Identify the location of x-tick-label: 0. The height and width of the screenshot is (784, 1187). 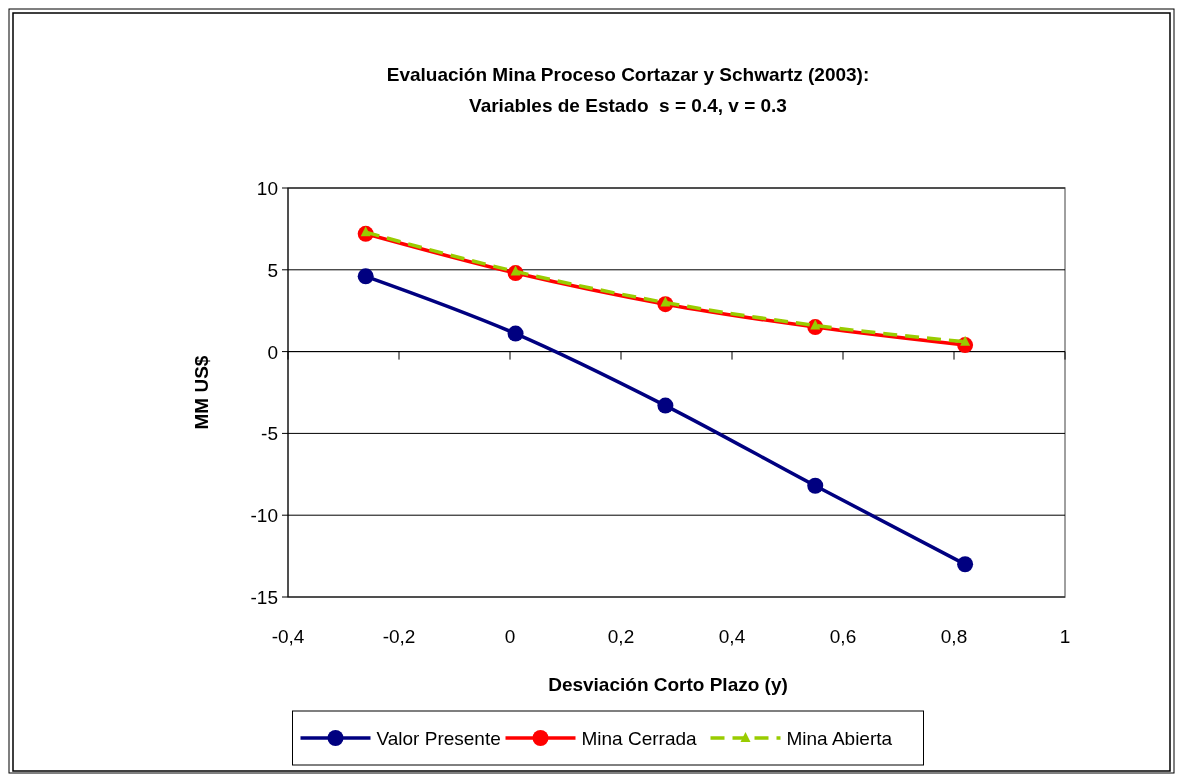
(510, 636).